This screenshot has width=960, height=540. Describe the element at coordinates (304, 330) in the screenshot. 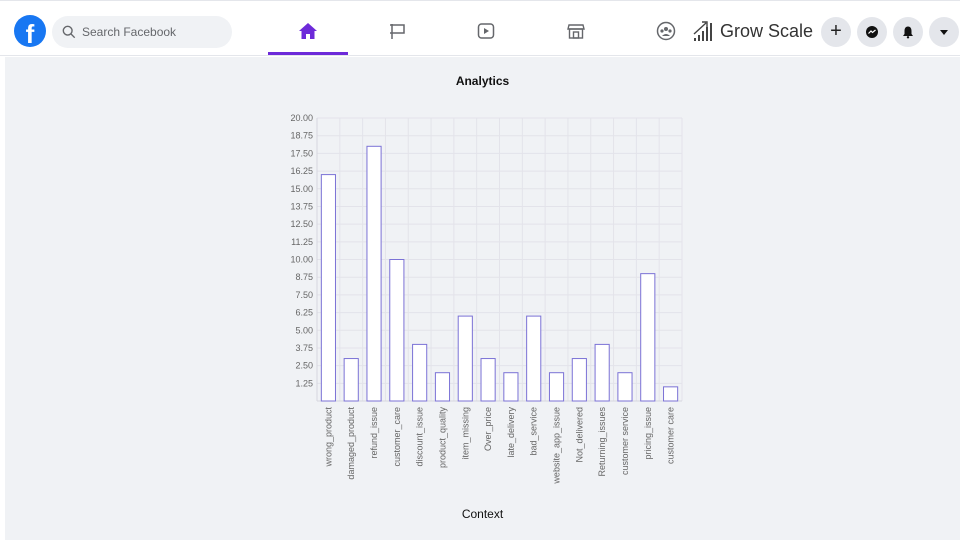

I see `y-tick-label: 5.00` at that location.